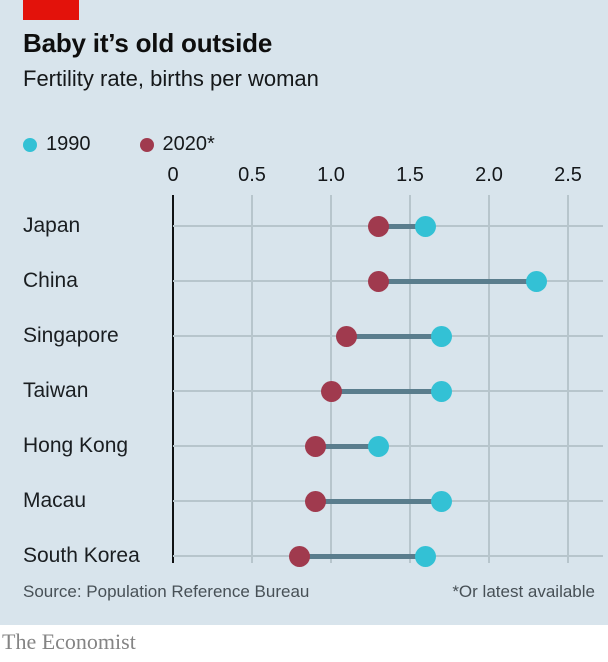 The width and height of the screenshot is (608, 662). What do you see at coordinates (188, 144) in the screenshot?
I see `legend-label-2020: 2020*` at bounding box center [188, 144].